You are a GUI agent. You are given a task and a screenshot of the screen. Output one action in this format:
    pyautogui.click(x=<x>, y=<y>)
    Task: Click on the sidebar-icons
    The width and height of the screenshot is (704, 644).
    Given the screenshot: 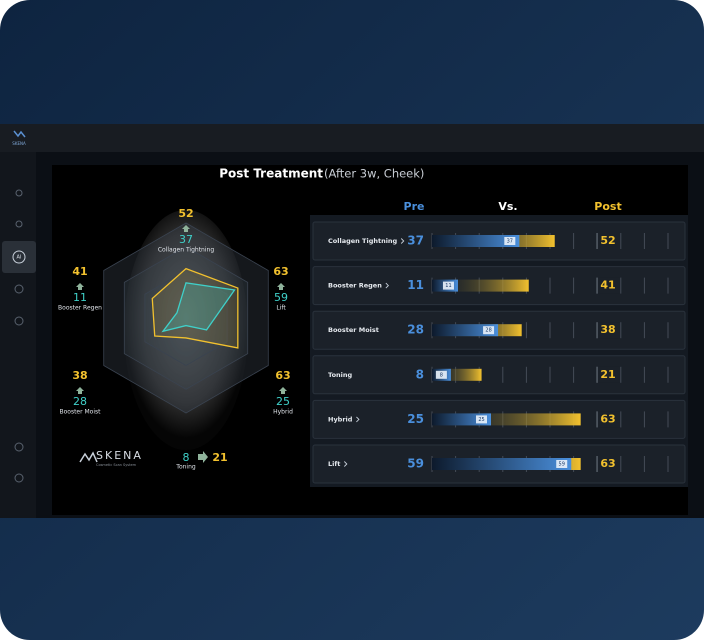 What is the action you would take?
    pyautogui.click(x=19, y=336)
    